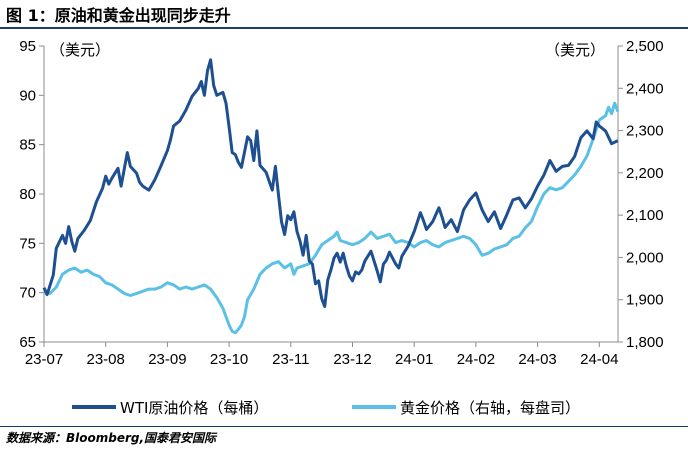  I want to click on x-tick-label: 23-11, so click(290, 359).